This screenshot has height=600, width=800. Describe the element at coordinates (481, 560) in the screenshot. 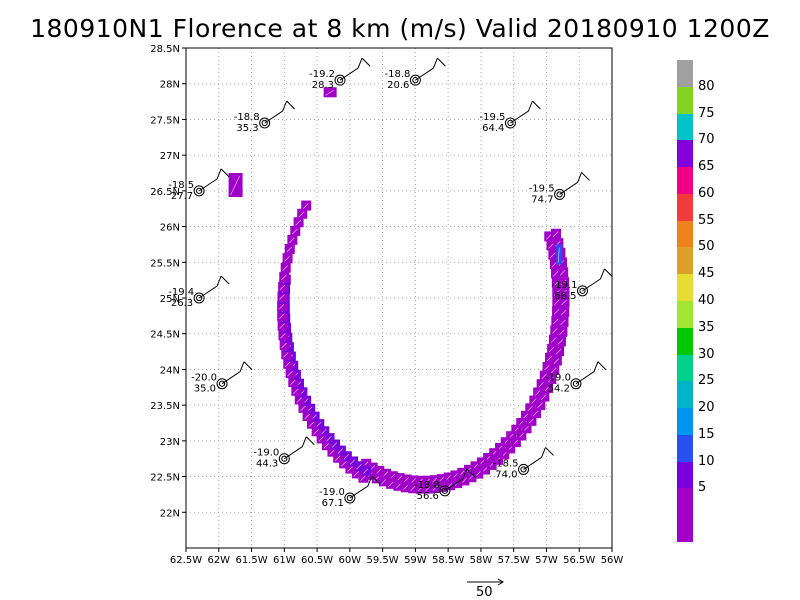

I see `x-tick-label: 58W` at that location.